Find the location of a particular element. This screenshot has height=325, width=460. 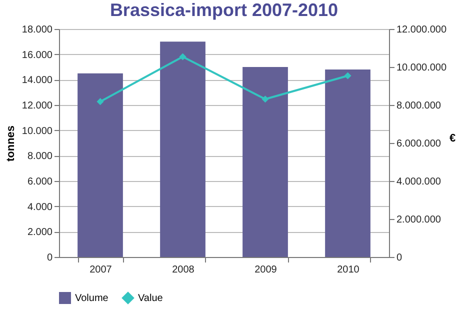

y-tick-label: 6.000 is located at coordinates (40, 182).